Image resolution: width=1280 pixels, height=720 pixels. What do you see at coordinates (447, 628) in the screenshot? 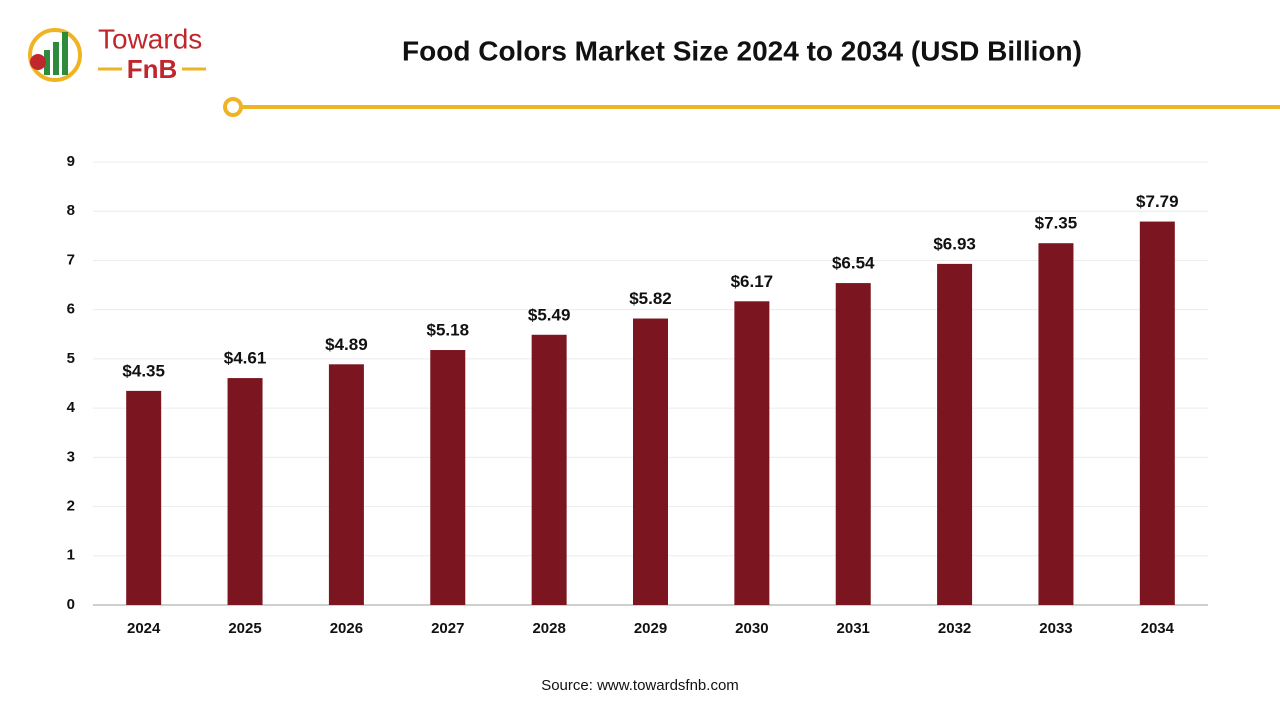
I see `x-tick-label: 2027` at bounding box center [447, 628].